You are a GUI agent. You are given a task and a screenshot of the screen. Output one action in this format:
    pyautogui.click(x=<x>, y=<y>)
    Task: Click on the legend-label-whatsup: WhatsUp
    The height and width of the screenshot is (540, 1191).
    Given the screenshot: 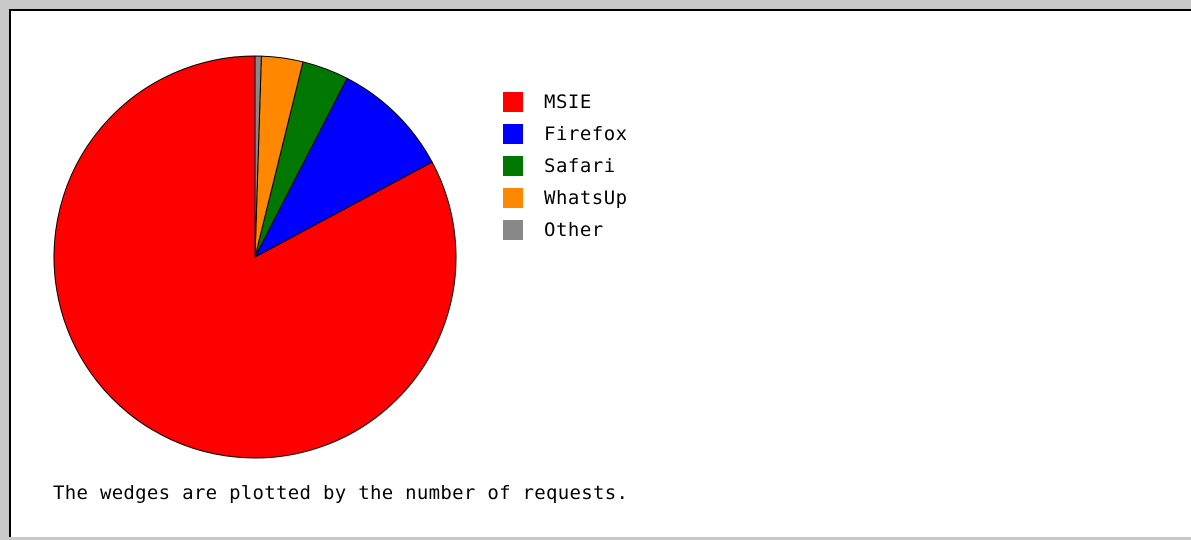 What is the action you would take?
    pyautogui.click(x=586, y=198)
    